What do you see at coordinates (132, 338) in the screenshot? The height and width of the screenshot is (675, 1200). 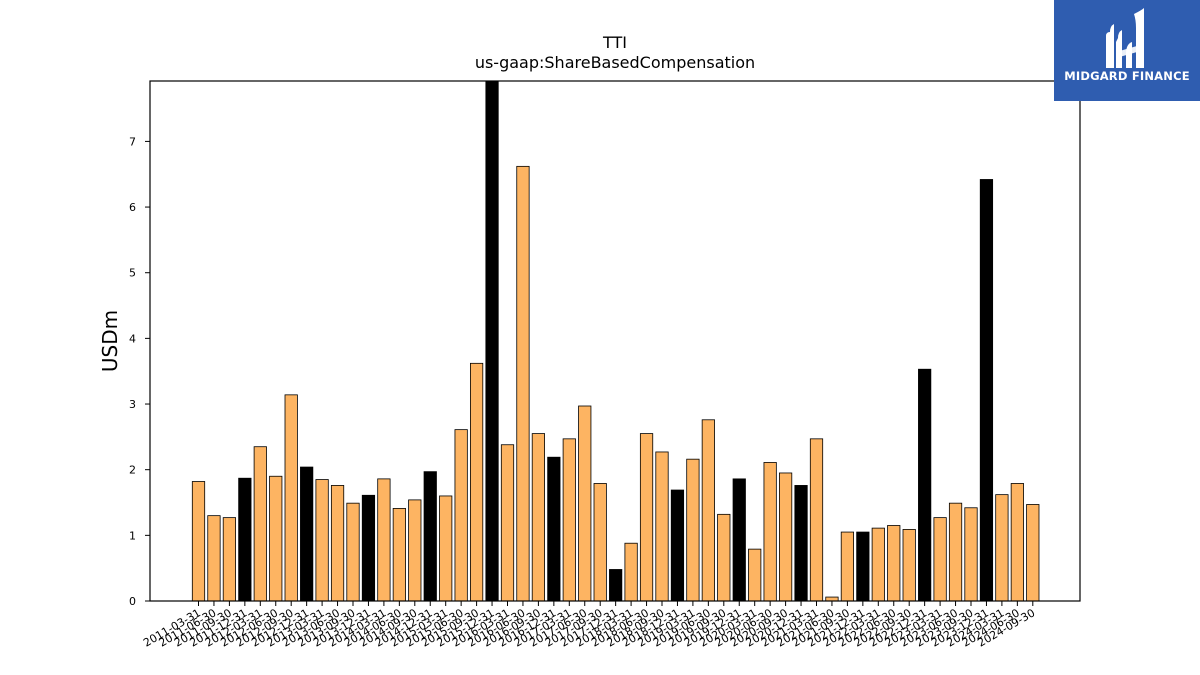 I see `y-tick-label: 4` at bounding box center [132, 338].